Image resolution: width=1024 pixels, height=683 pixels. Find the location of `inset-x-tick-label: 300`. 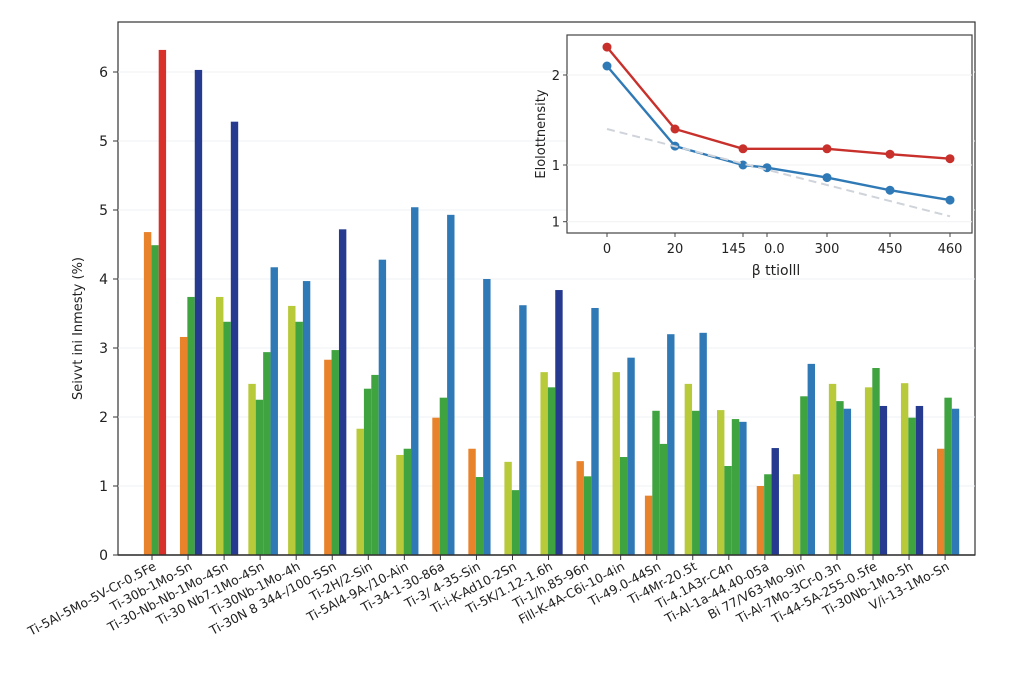

inset-x-tick-label: 300 is located at coordinates (827, 249).